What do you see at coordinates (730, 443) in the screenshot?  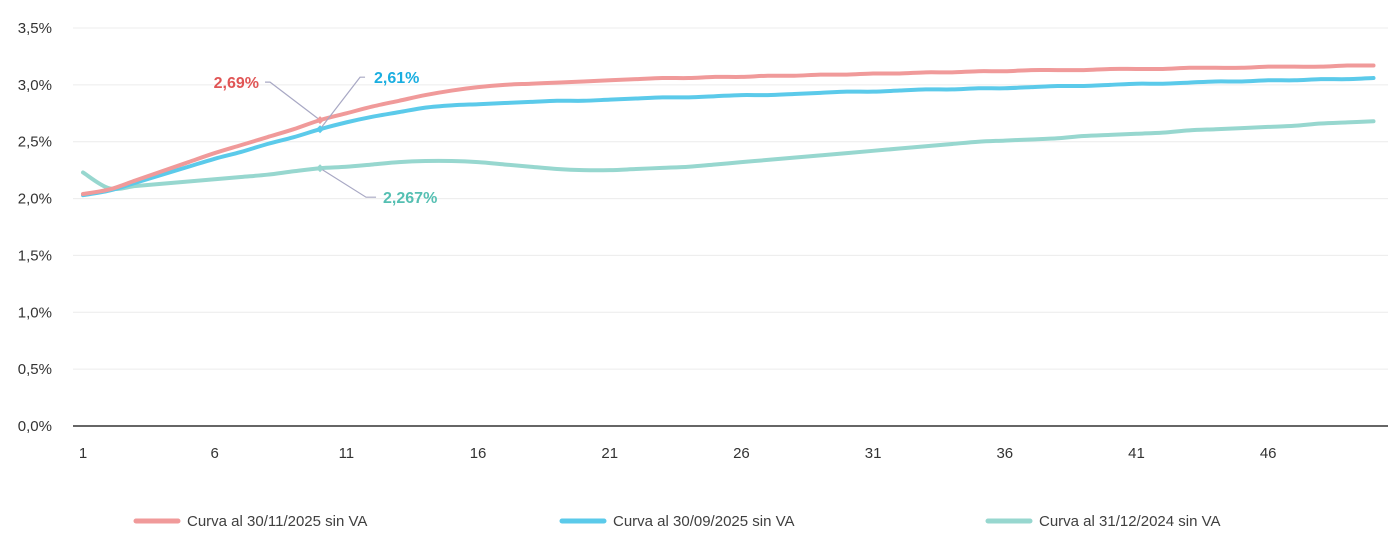 I see `x-axis: 1 6 11 16 21 26 31 36 41 46` at bounding box center [730, 443].